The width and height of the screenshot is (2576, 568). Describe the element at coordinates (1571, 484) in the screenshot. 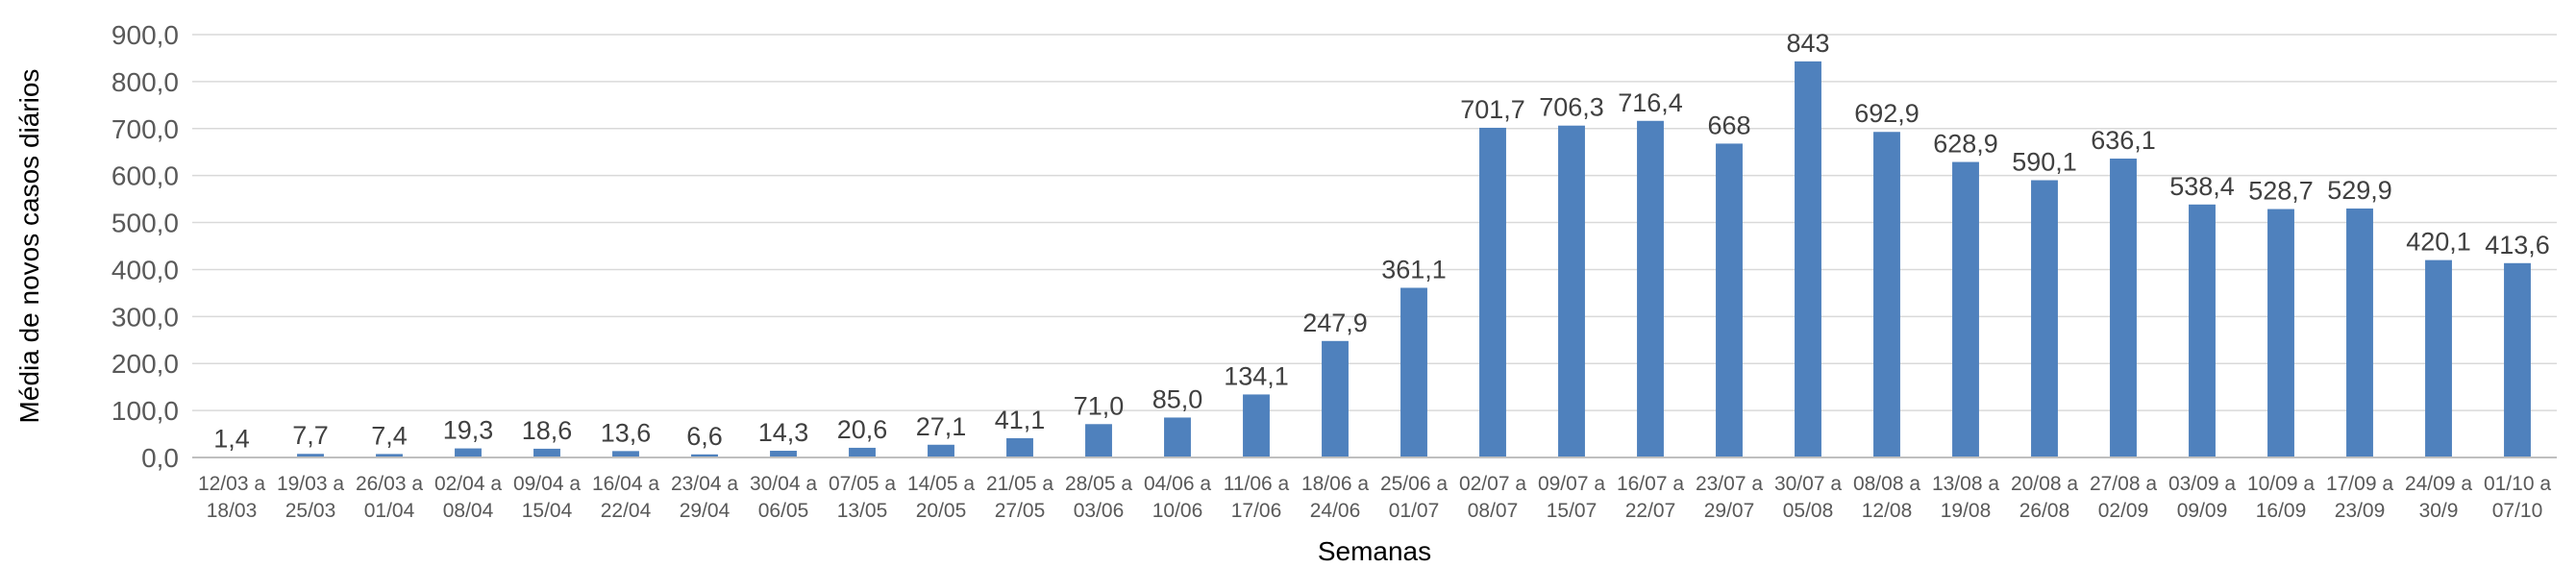

I see `x-tick-label: 09/07 a` at that location.